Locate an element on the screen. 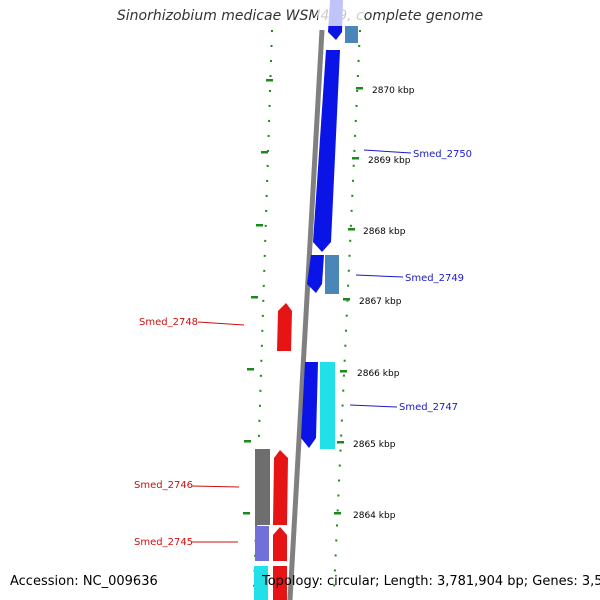 This screenshot has height=600, width=600. gene-smed-2747-feature is located at coordinates (327, 405).